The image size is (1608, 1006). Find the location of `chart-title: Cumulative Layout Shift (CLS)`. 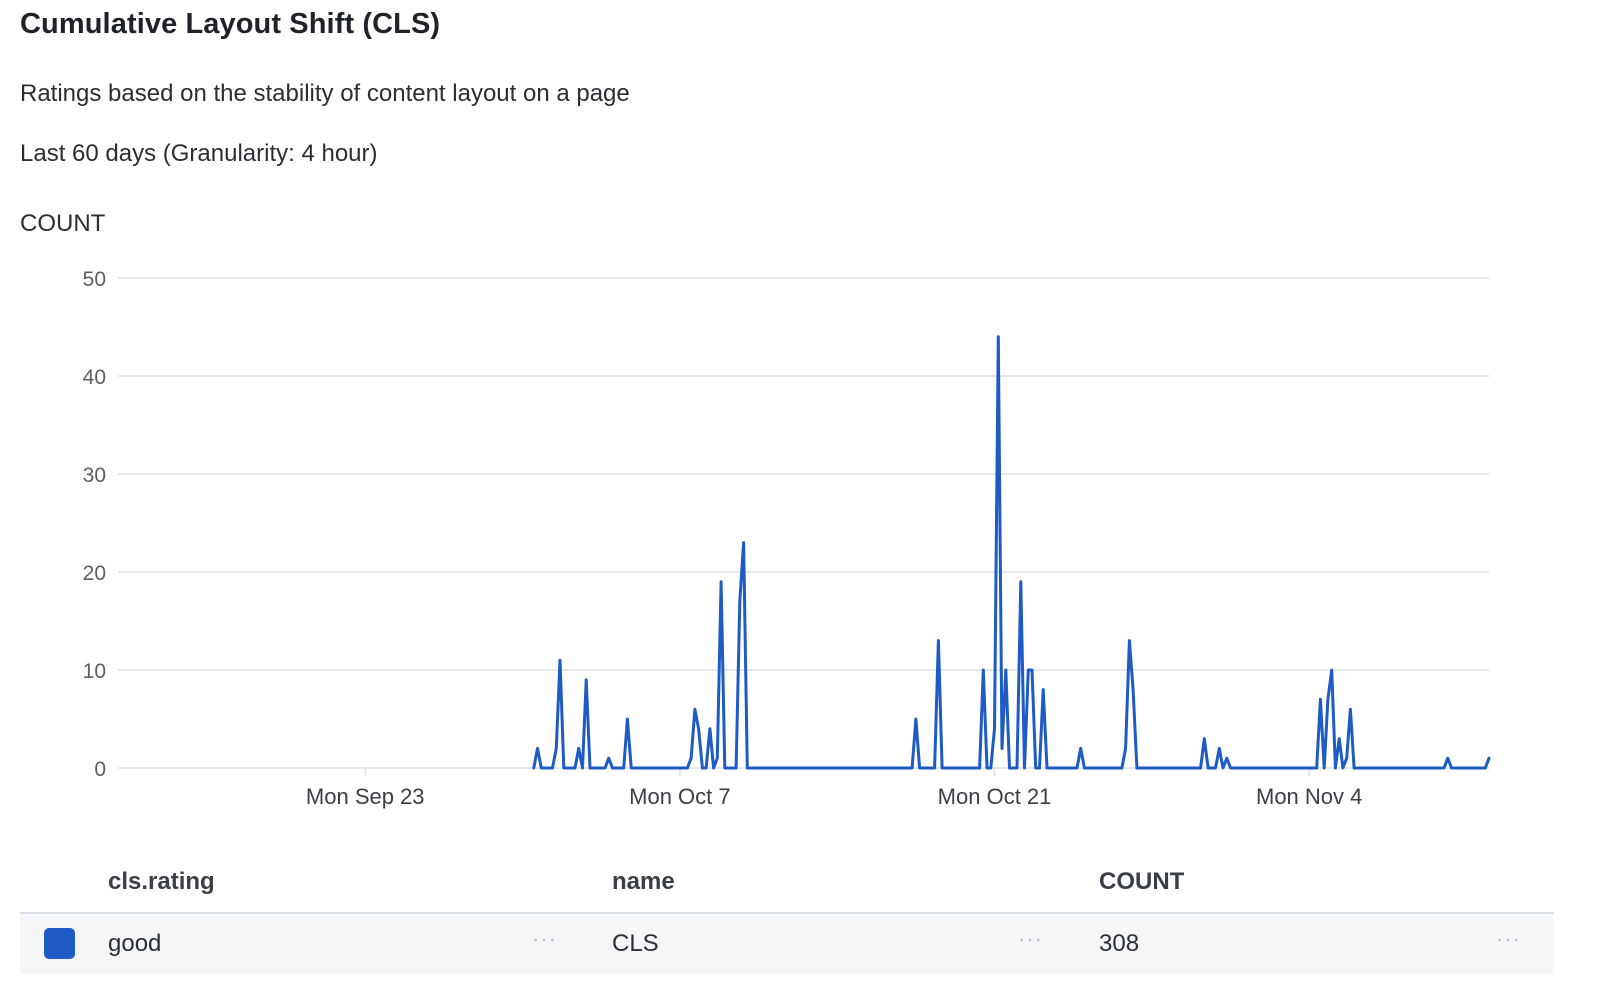

chart-title: Cumulative Layout Shift (CLS) is located at coordinates (230, 24).